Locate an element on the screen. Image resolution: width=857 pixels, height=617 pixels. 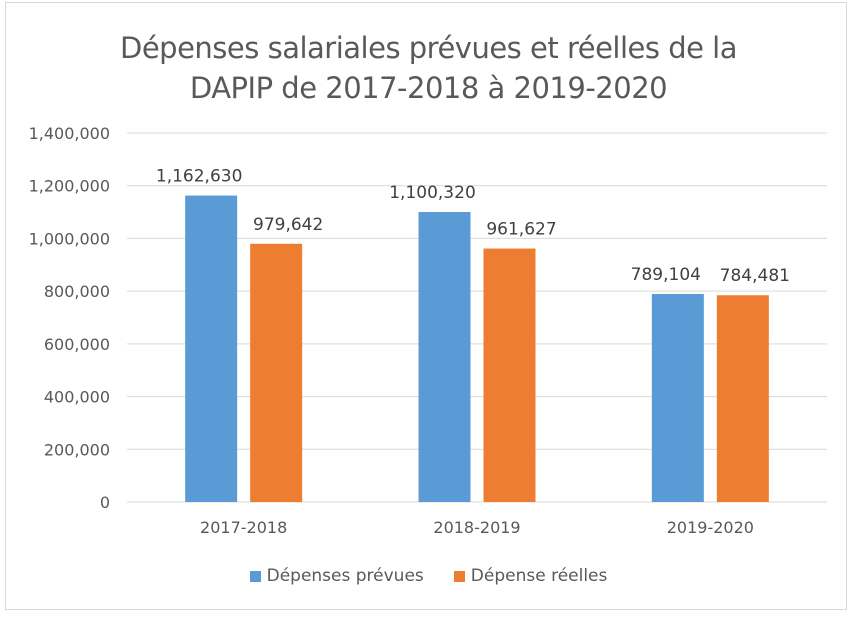
x-tick-label: 2018-2019 is located at coordinates (476, 527).